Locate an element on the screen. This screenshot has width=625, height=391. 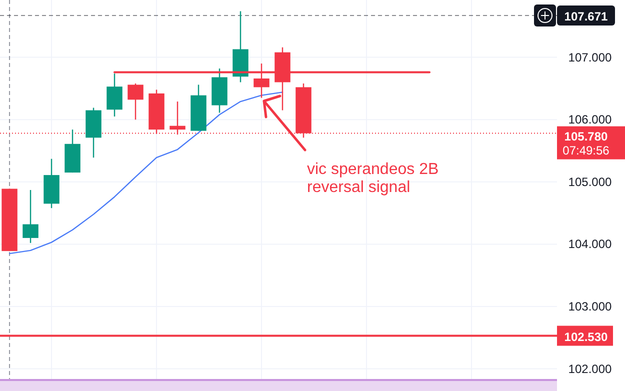
y-tick-label: 106.000 is located at coordinates (590, 119).